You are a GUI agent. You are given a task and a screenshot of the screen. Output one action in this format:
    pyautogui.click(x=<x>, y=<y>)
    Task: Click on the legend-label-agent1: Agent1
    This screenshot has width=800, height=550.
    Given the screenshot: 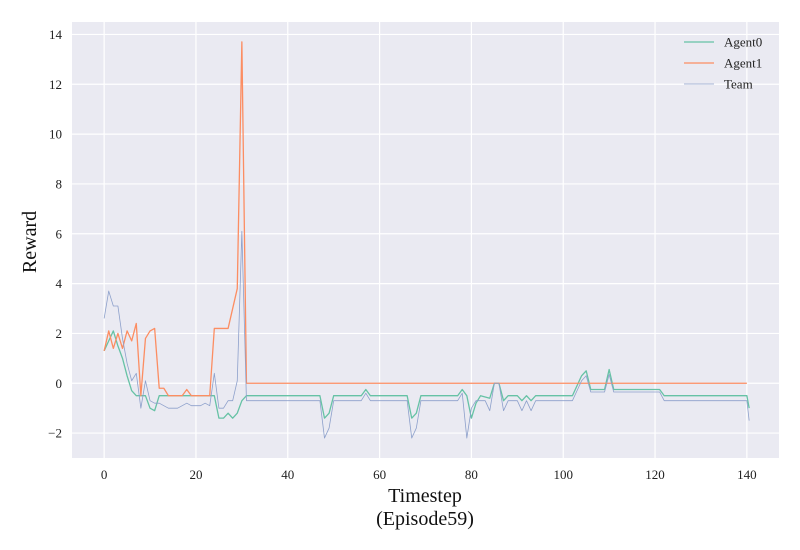 What is the action you would take?
    pyautogui.click(x=743, y=63)
    